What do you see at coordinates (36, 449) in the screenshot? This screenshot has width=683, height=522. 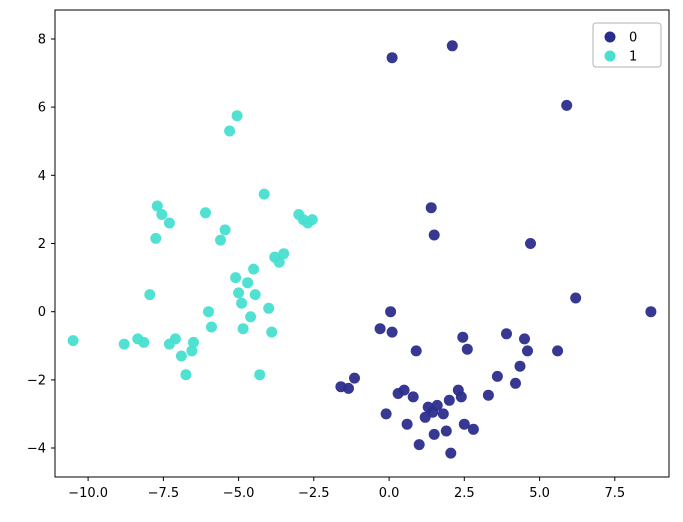 I see `y-tick-label: −4` at bounding box center [36, 449].